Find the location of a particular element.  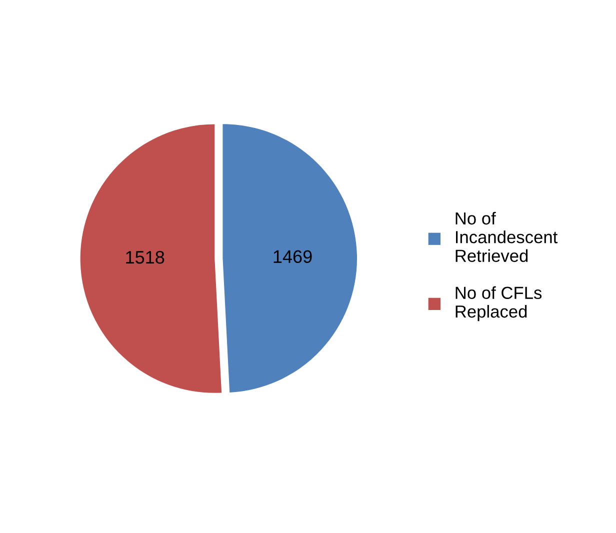

legend-label: No of CFLs Replaced is located at coordinates (499, 304).